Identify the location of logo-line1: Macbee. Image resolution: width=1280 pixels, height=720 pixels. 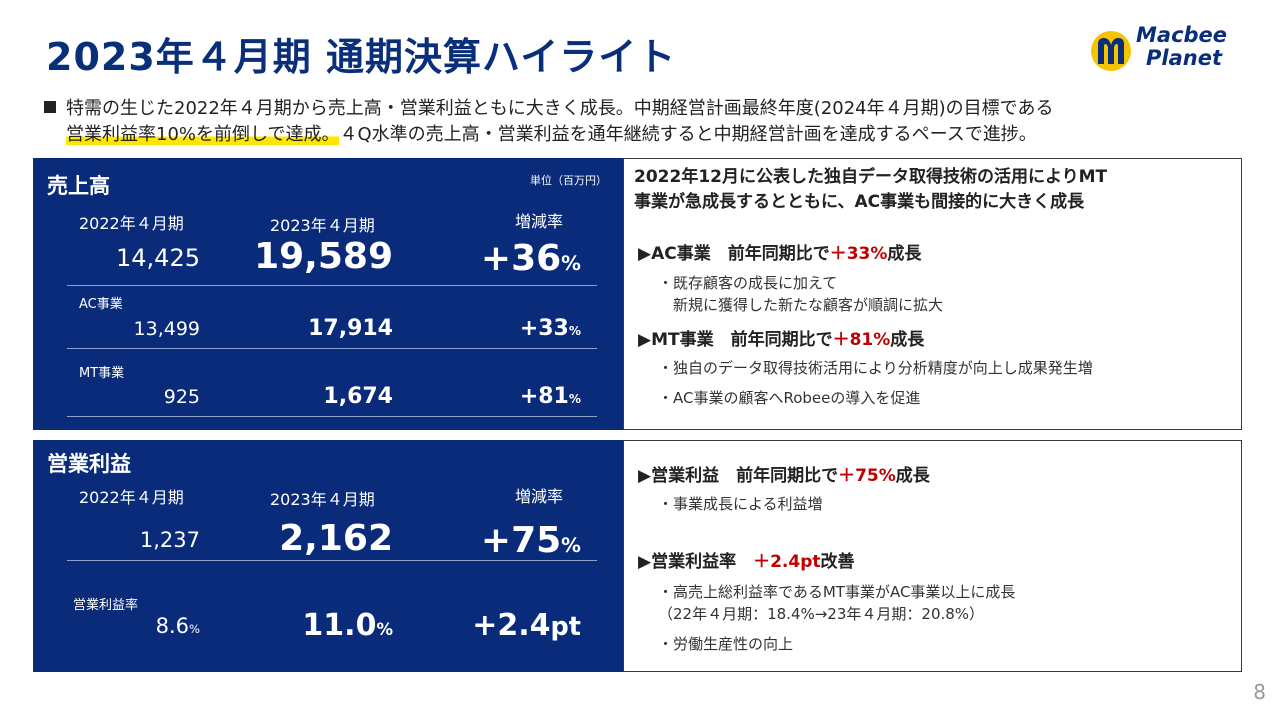
(1182, 35).